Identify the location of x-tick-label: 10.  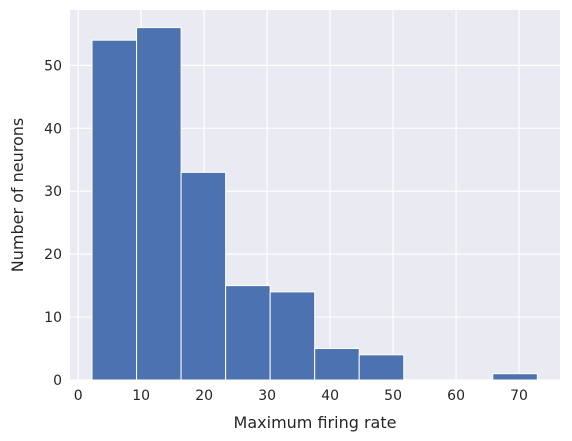
(141, 396).